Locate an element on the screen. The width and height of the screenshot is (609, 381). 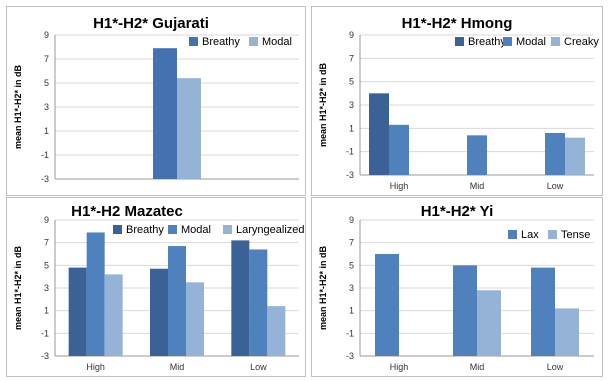
bar-tense-low is located at coordinates (567, 332).